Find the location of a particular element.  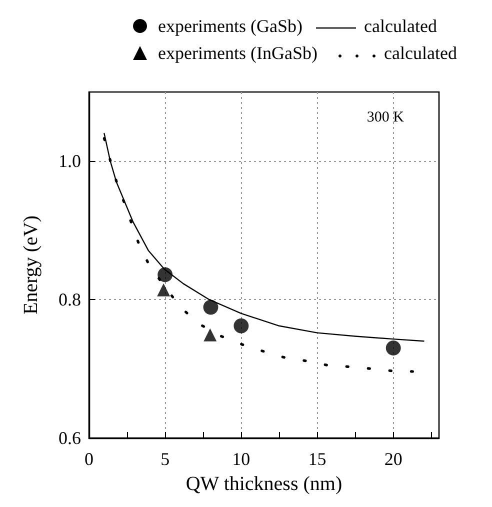

x-tick-label: 5 is located at coordinates (165, 459).